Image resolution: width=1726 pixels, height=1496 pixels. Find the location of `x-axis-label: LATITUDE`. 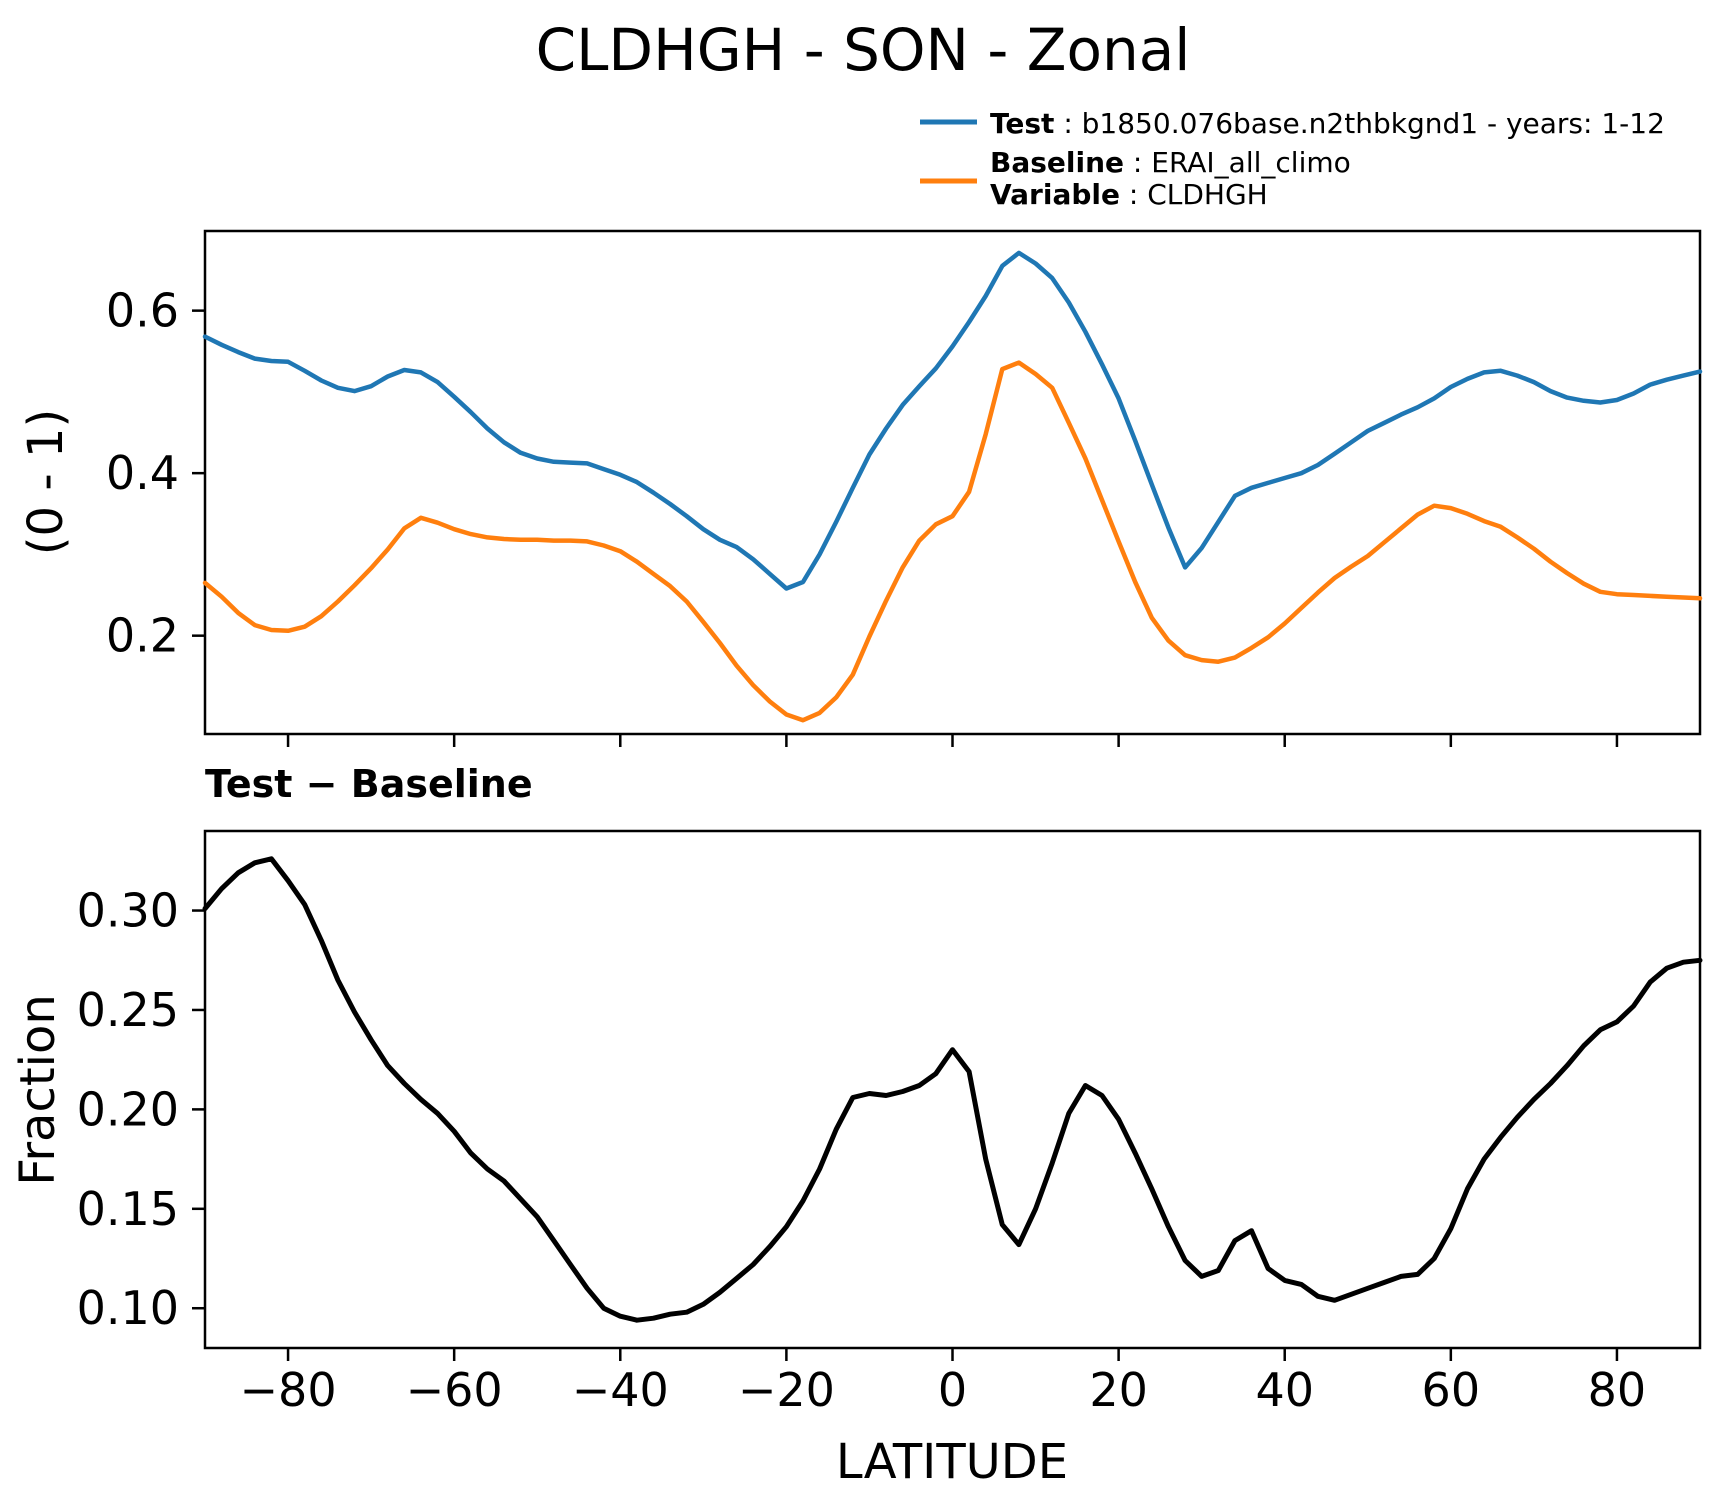

x-axis-label: LATITUDE is located at coordinates (952, 1462).